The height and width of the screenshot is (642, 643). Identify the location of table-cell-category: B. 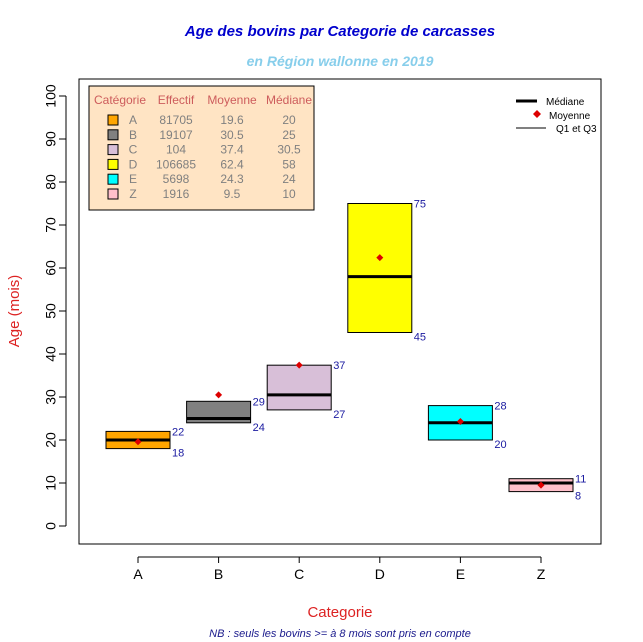
(133, 135).